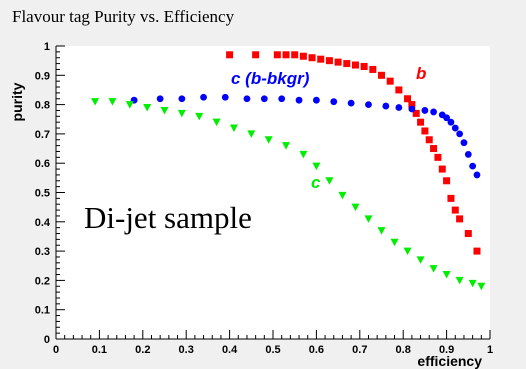  Describe the element at coordinates (168, 217) in the screenshot. I see `sample-annotation: Di-jet sample` at that location.